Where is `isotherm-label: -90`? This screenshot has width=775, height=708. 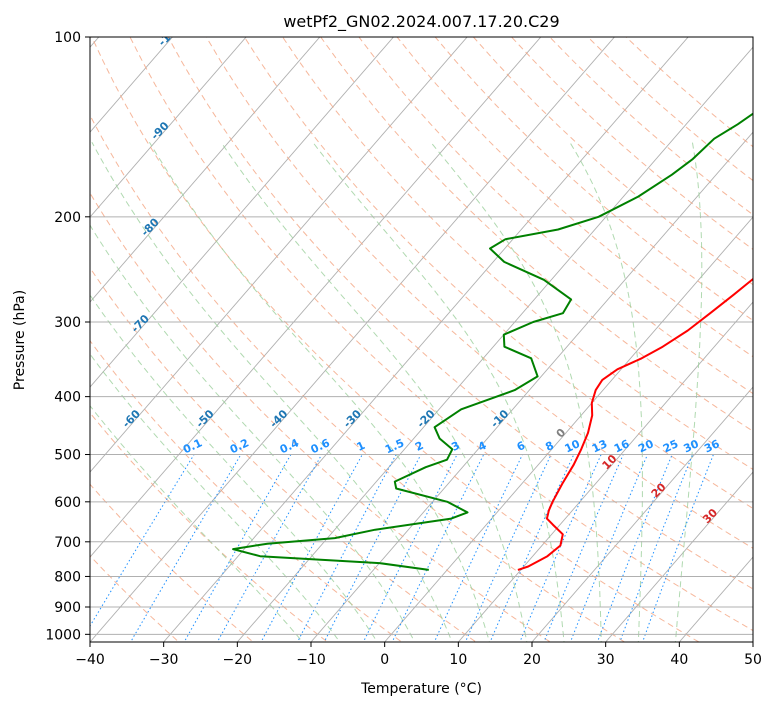
isotherm-label: -90 is located at coordinates (159, 130).